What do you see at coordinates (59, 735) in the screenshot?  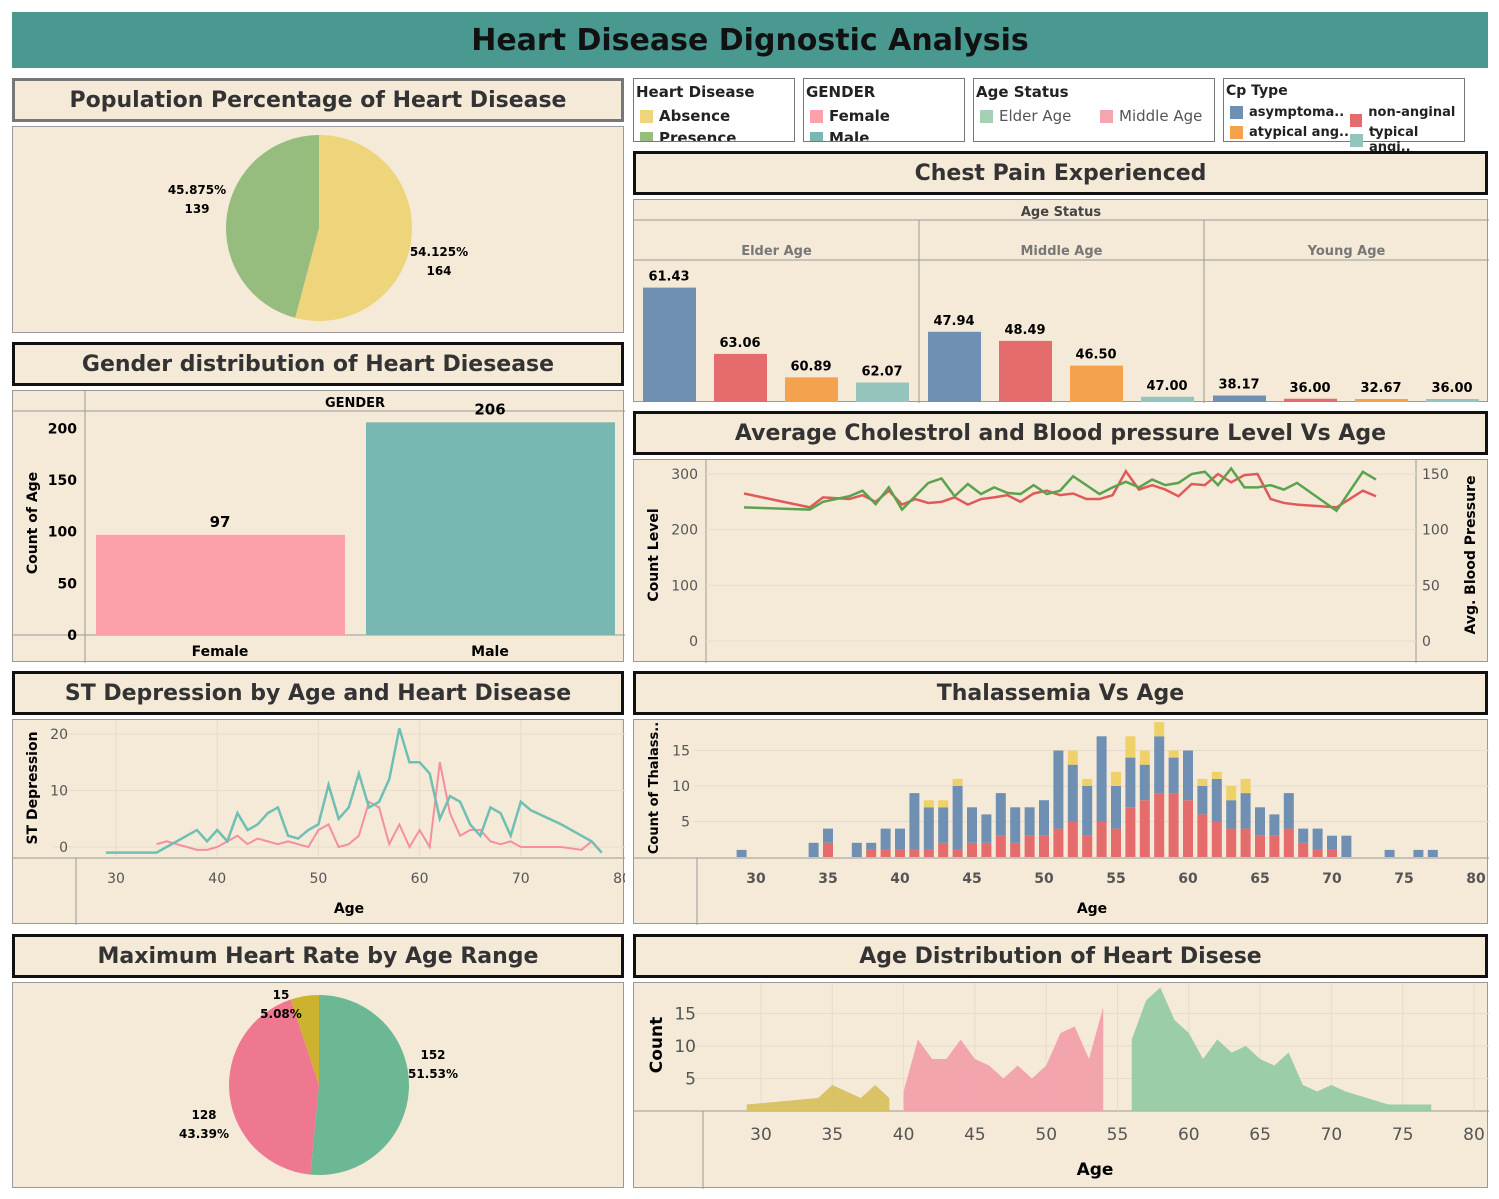 I see `y-tick-label: 20` at bounding box center [59, 735].